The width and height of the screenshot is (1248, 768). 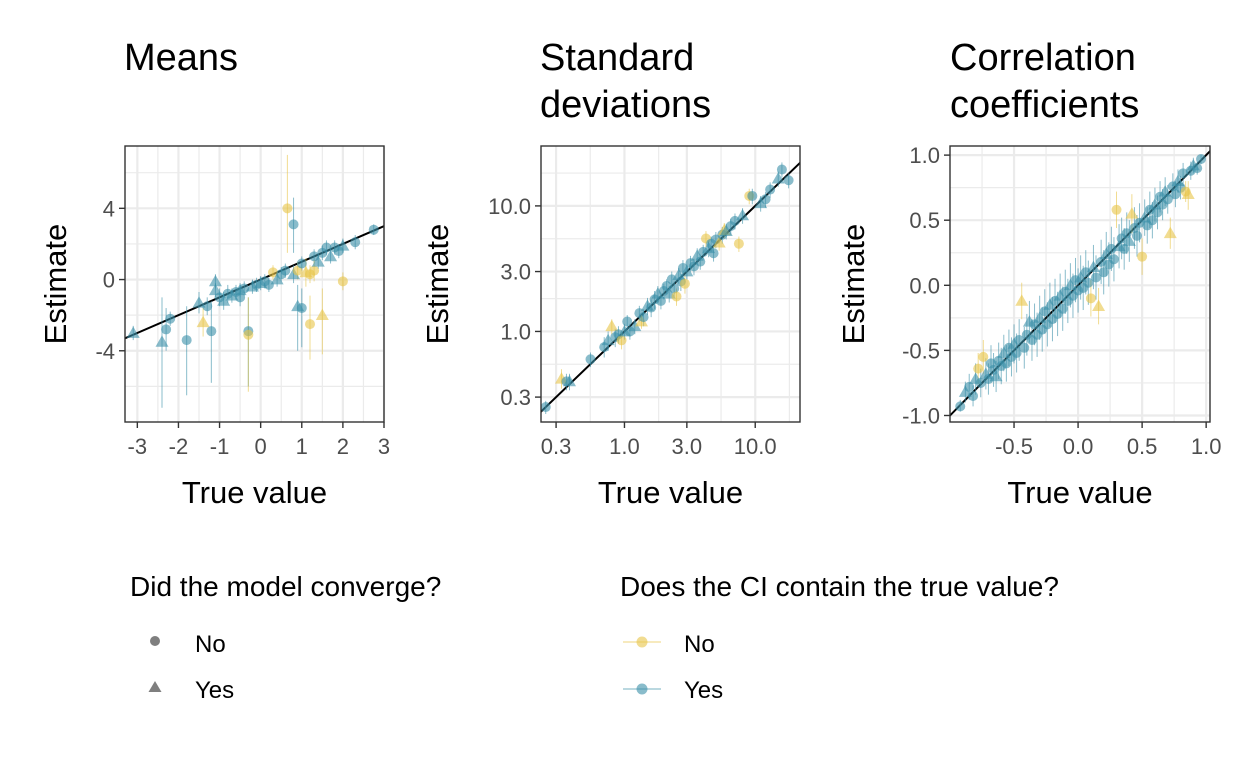 I want to click on y-tick-label: -0.5, so click(x=921, y=350).